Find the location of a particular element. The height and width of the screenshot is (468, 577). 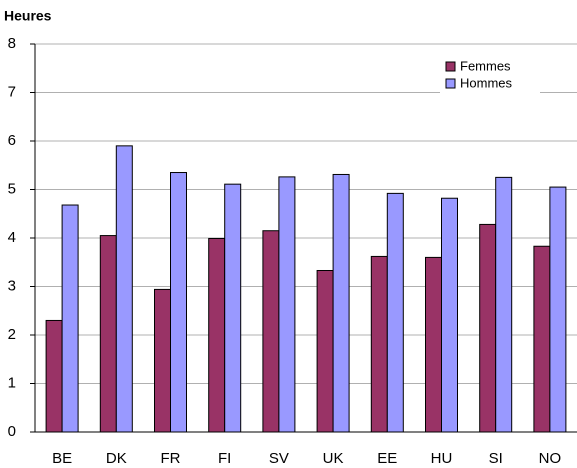

x-tick-label: UK is located at coordinates (333, 458).